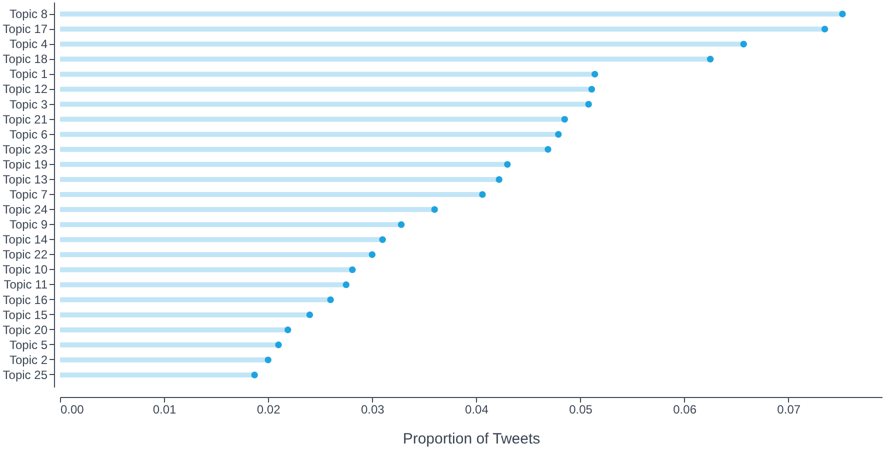 Image resolution: width=894 pixels, height=462 pixels. I want to click on x-tick-label: 0.05, so click(581, 409).